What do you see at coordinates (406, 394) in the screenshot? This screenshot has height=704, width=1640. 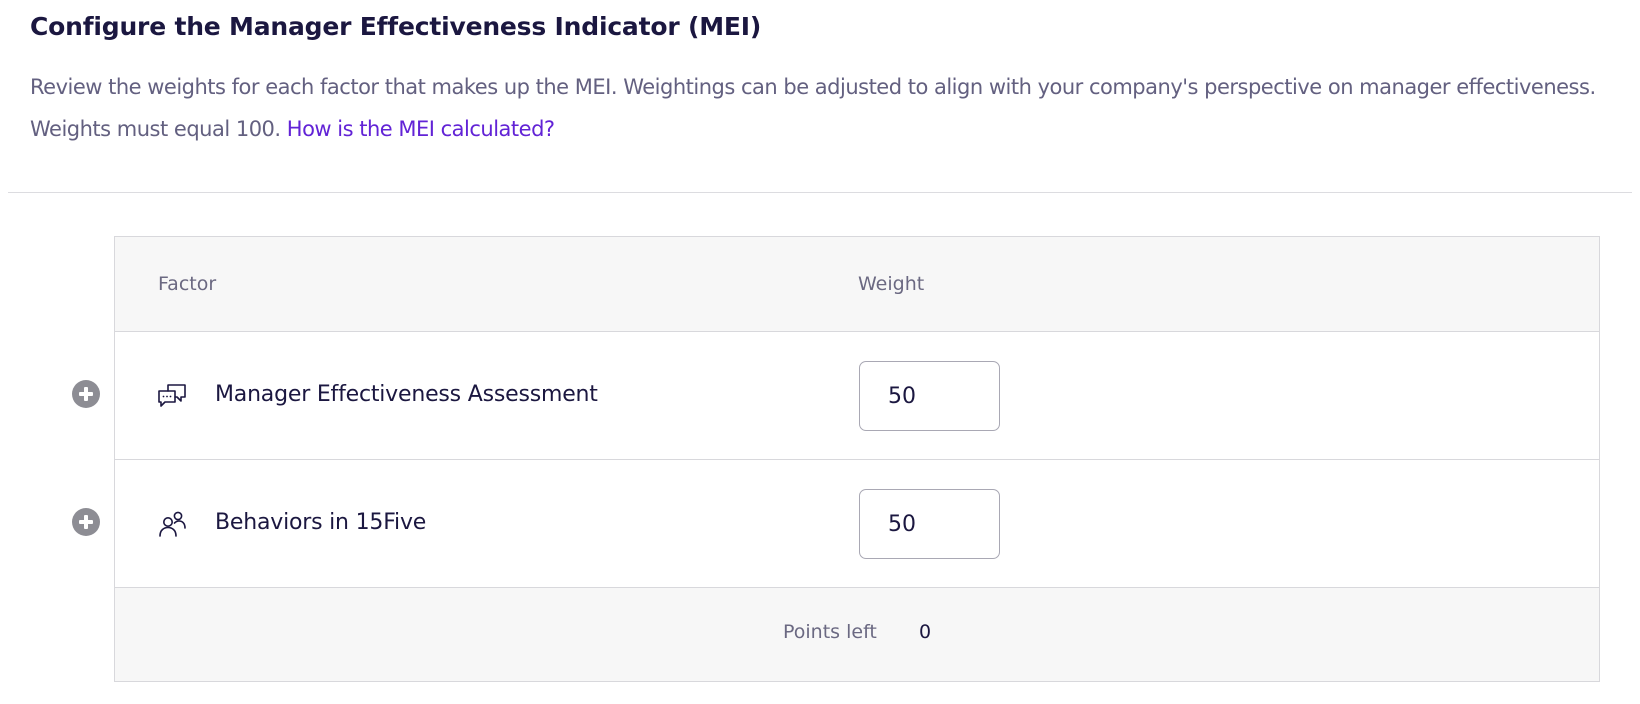 I see `factor-name: Manager Effectiveness Assessment` at bounding box center [406, 394].